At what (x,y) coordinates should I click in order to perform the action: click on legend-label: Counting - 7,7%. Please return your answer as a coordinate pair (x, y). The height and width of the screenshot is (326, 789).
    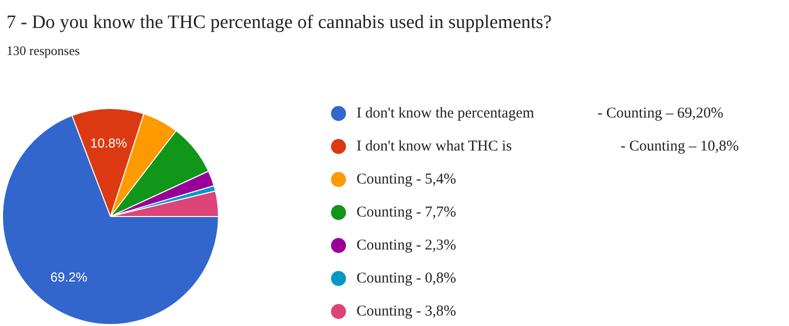
    Looking at the image, I should click on (406, 212).